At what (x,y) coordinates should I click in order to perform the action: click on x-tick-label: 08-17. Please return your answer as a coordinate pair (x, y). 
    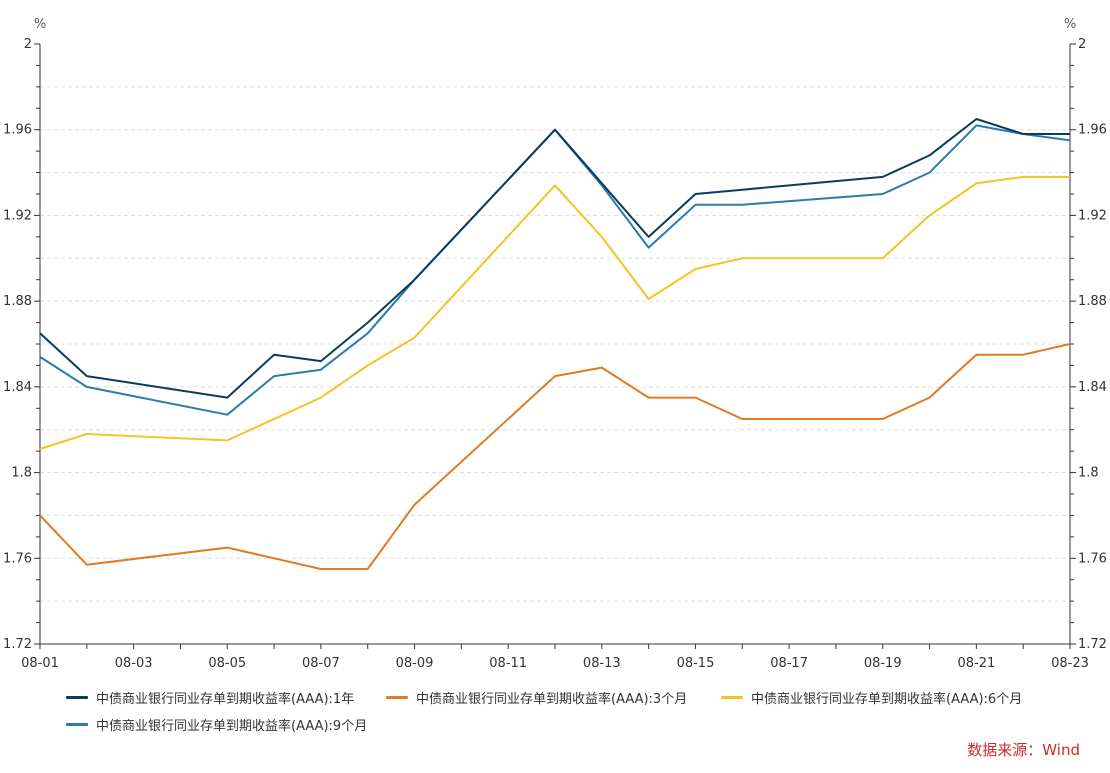
    Looking at the image, I should click on (789, 663).